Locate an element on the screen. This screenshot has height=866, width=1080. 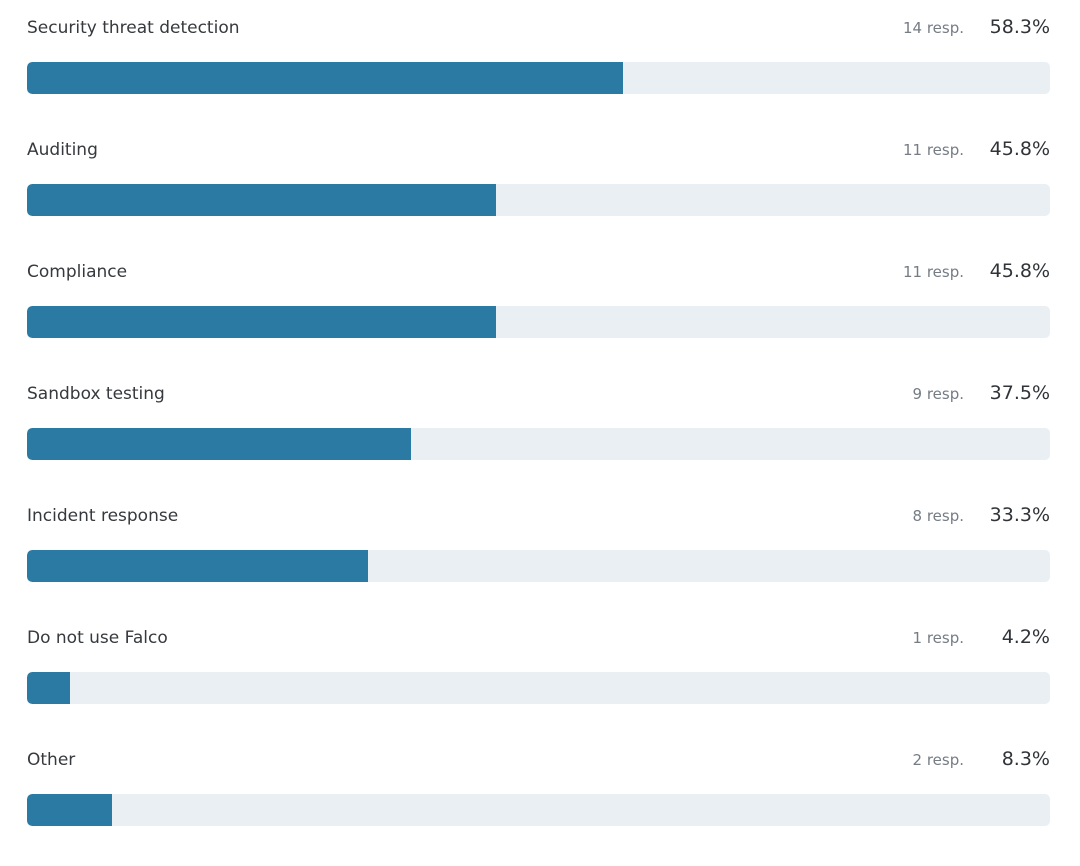
chart-row: Security threat detection 14 resp. 58.3% is located at coordinates (538, 53).